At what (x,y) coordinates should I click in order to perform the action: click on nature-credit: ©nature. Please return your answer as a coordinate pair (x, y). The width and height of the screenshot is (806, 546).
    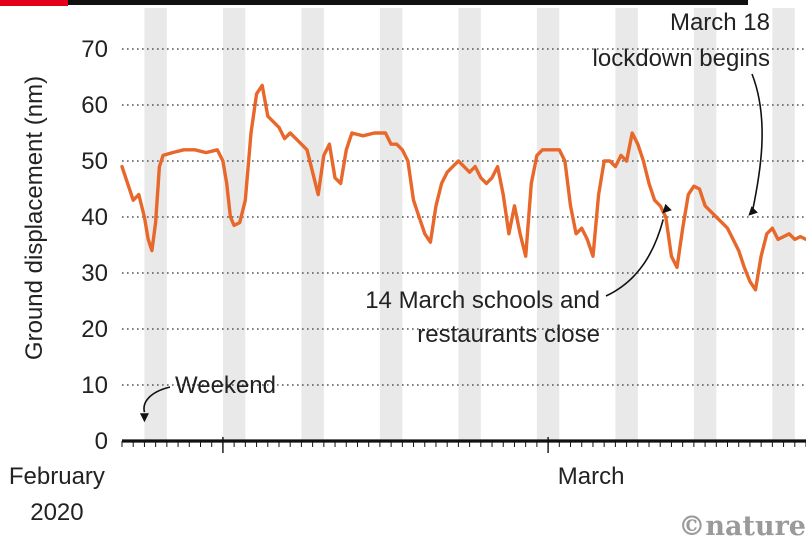
    Looking at the image, I should click on (742, 526).